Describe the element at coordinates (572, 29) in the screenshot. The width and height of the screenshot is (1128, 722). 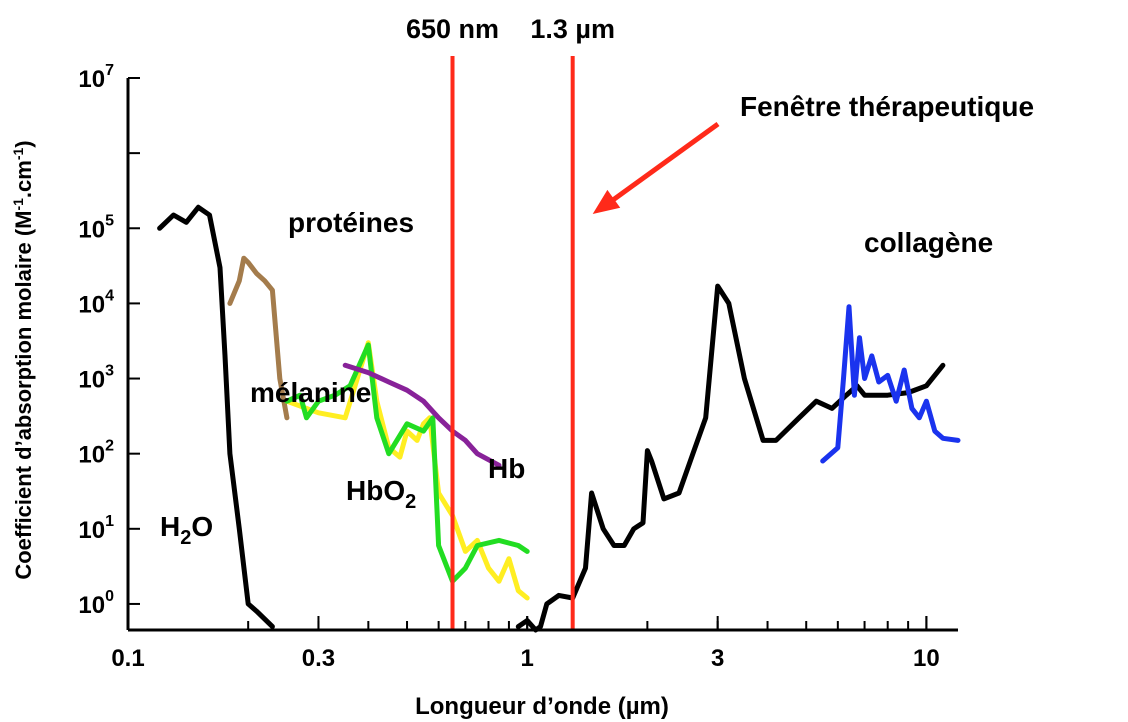
I see `vline-label-1: 1.3 µm` at that location.